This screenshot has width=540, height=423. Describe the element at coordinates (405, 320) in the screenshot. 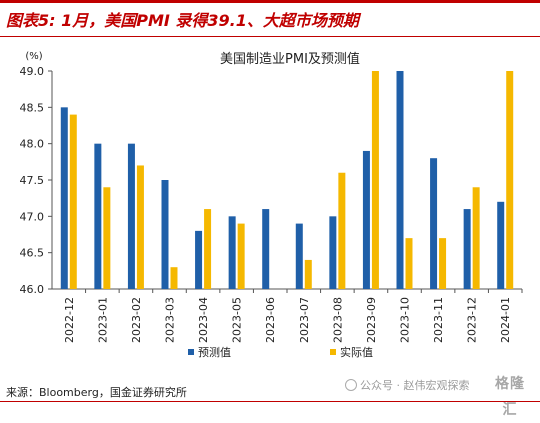

I see `x-tick-label: 2023-10` at that location.